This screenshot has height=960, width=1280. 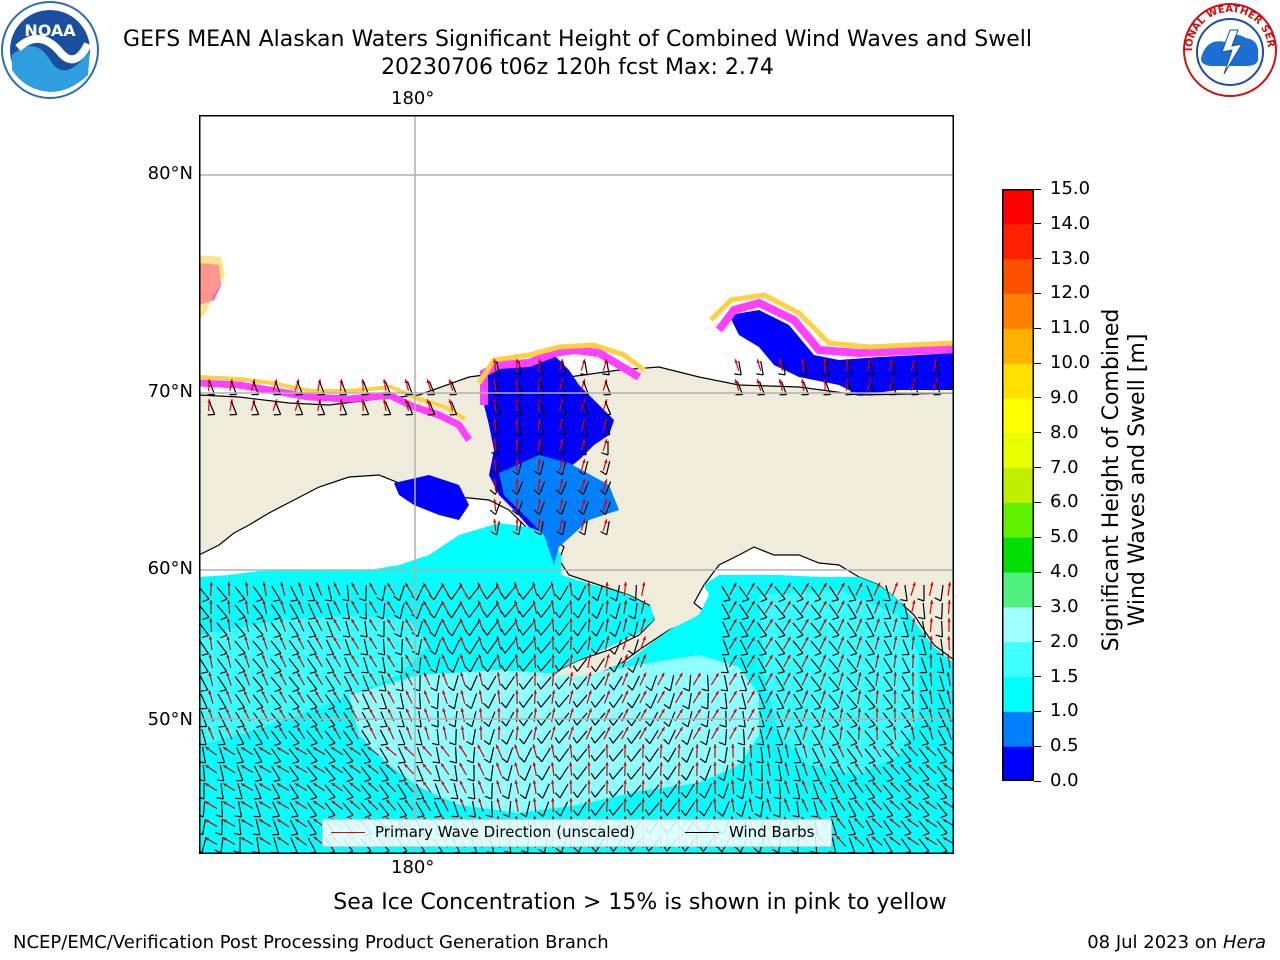 I want to click on colorbar-segment, so click(x=1018, y=764).